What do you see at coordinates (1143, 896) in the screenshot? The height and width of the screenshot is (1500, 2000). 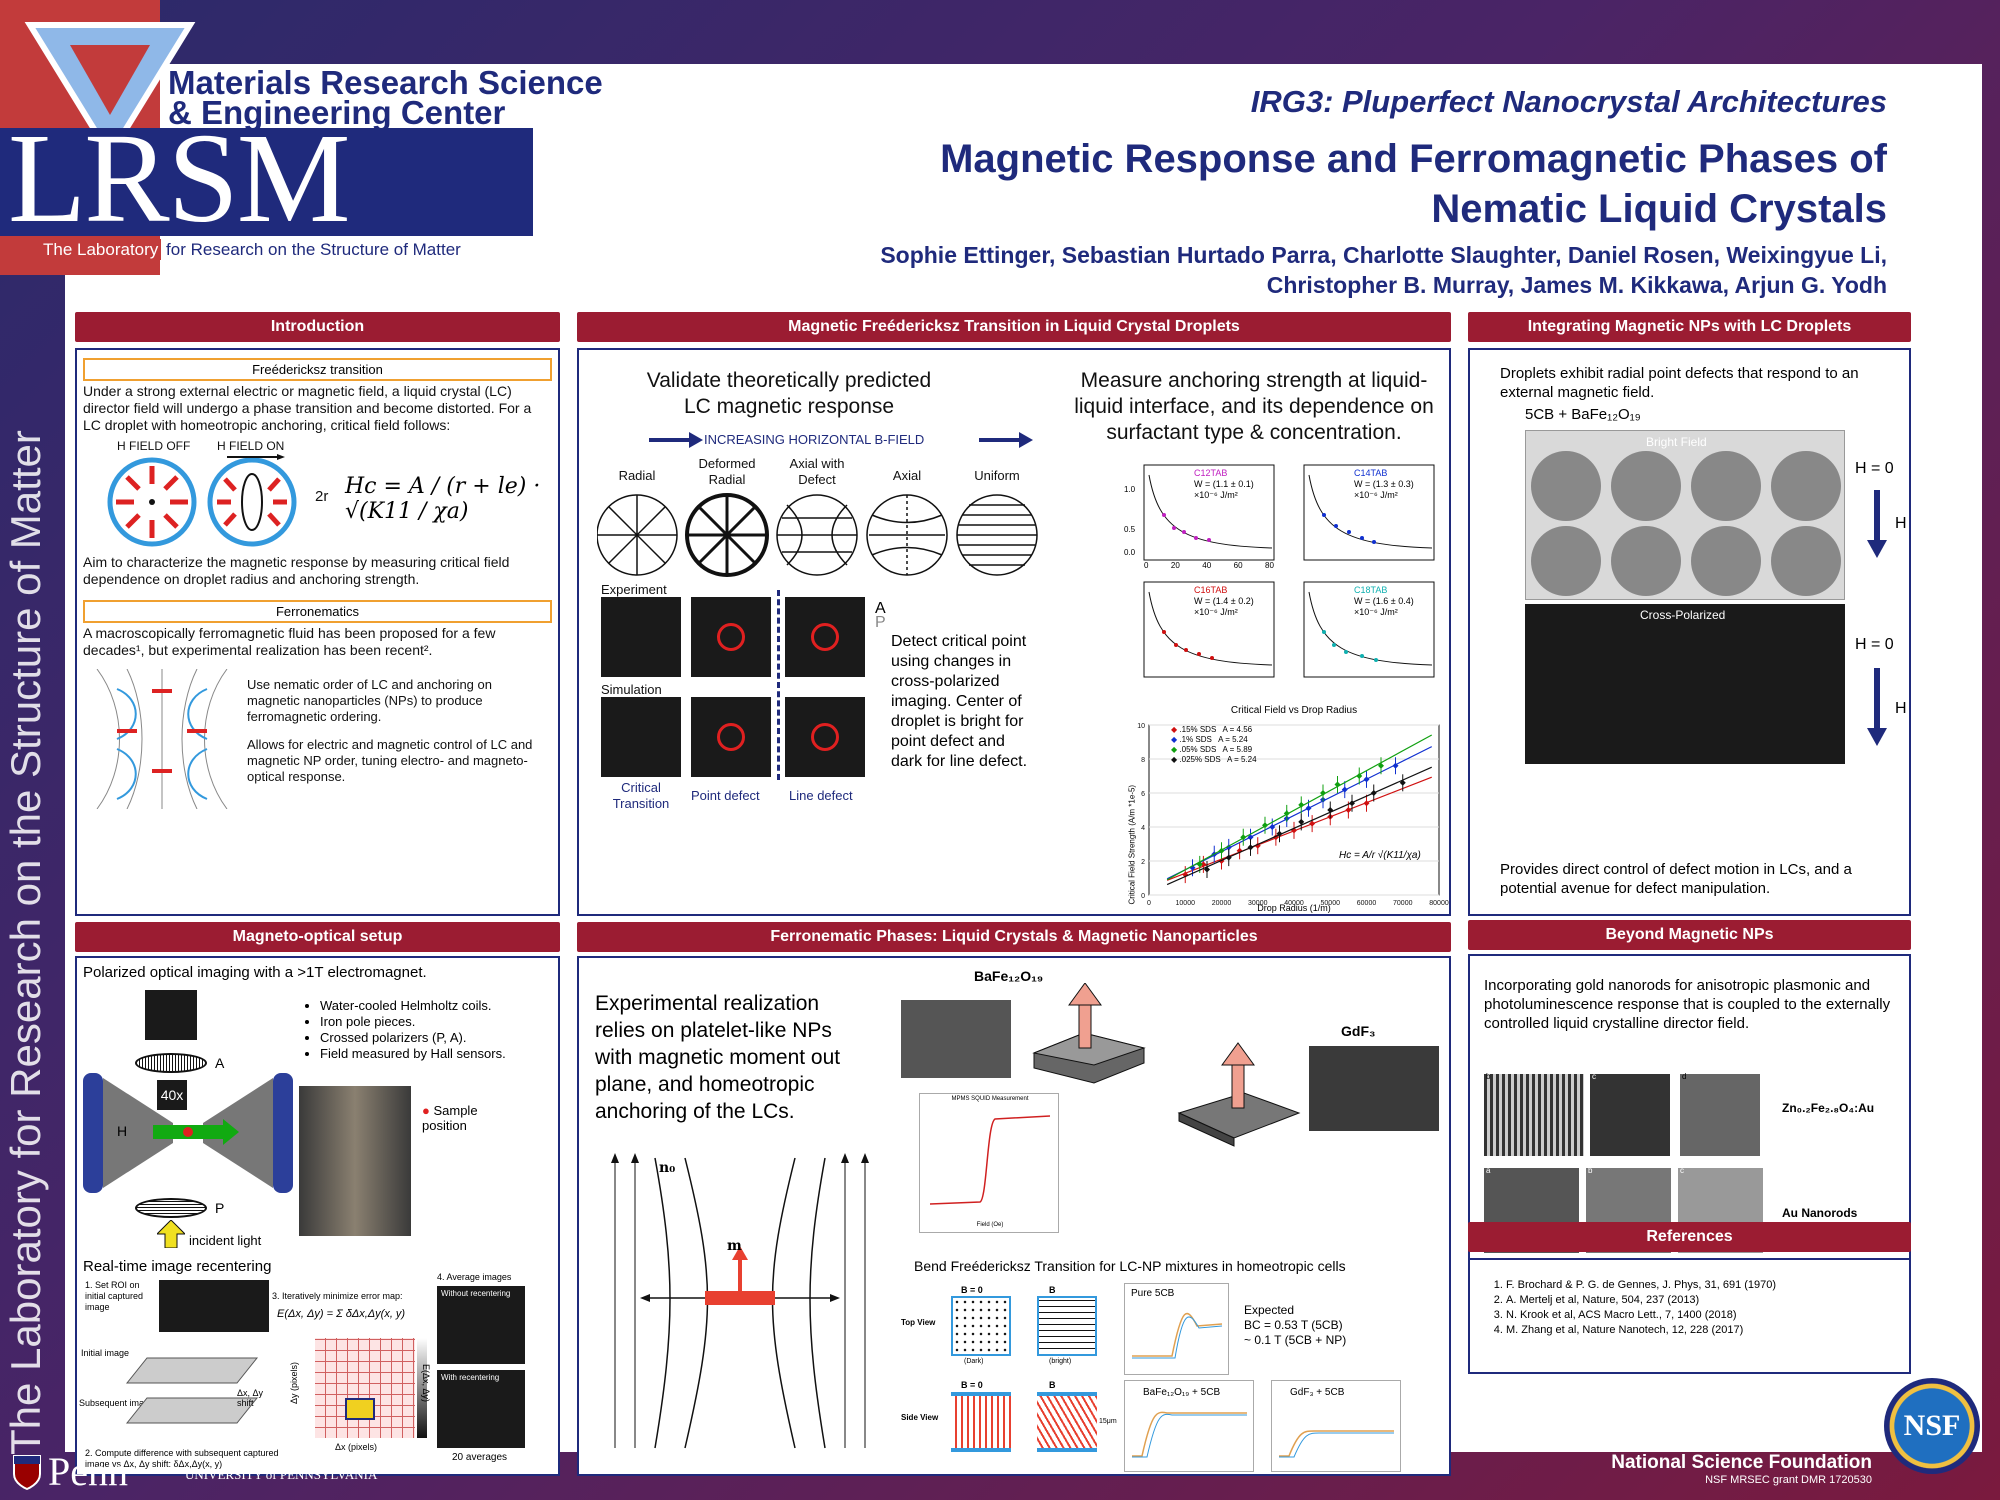 I see `y-tick-label: 0` at bounding box center [1143, 896].